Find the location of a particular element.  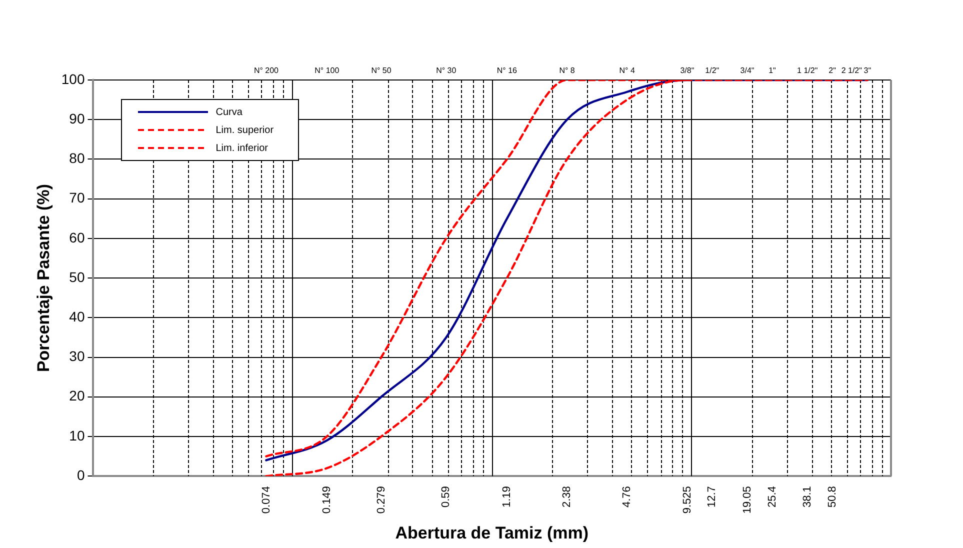

text: 3/8" is located at coordinates (687, 71).